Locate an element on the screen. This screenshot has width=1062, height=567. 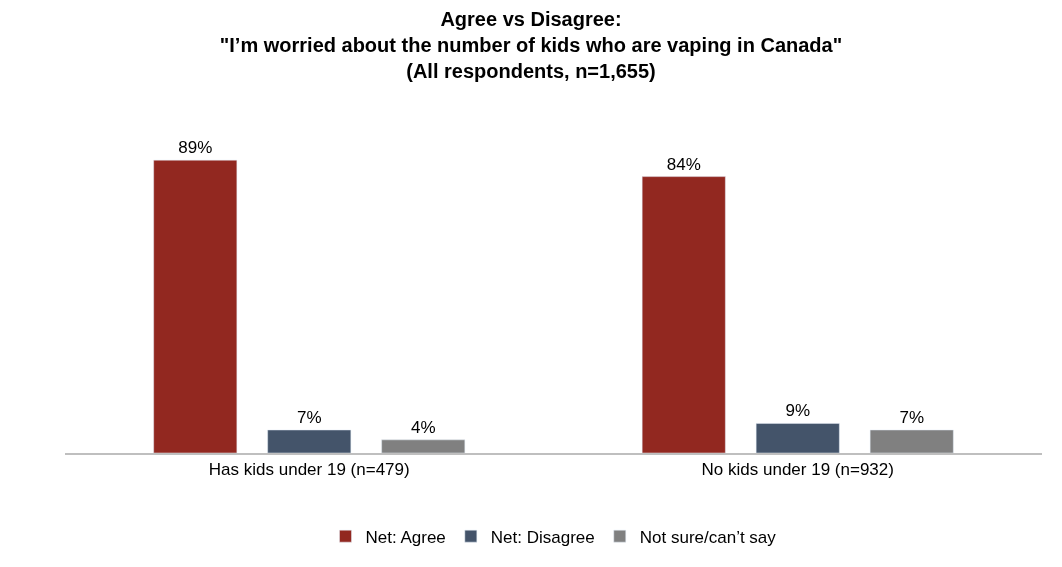
legend-label: Net: Disagree is located at coordinates (542, 537).